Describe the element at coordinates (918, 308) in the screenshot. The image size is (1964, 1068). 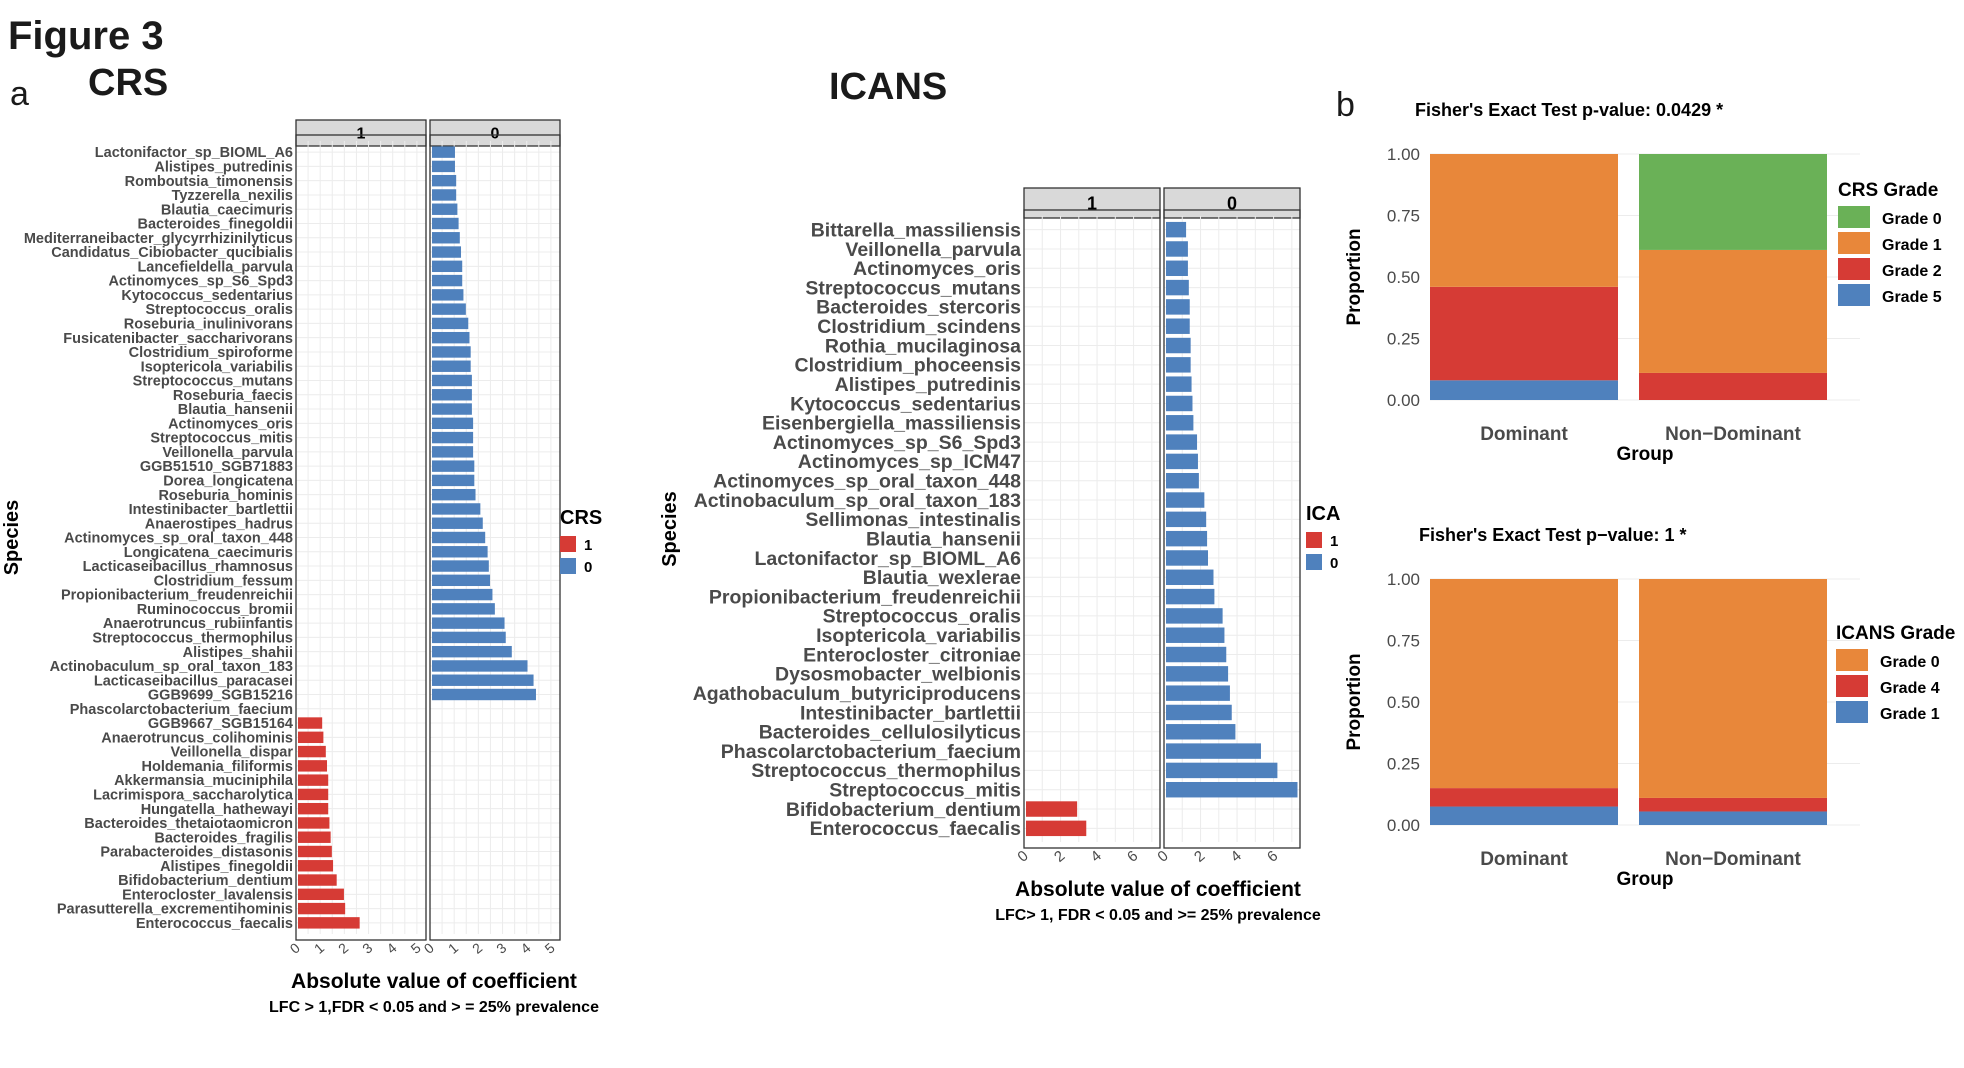
I see `species-label: Bacteroides_stercoris` at that location.